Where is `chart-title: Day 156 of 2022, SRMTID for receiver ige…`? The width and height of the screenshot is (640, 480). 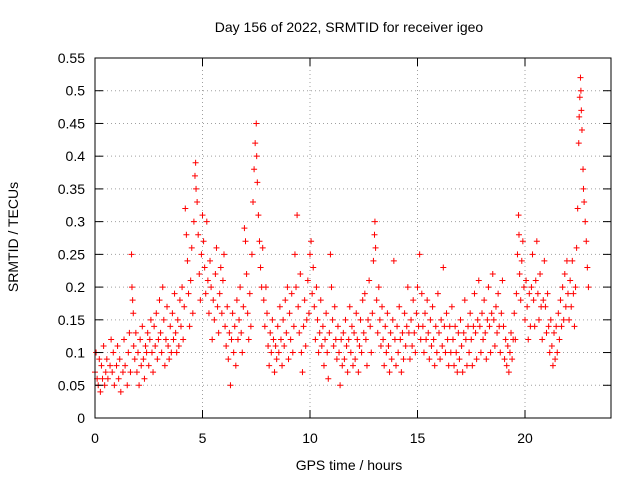
chart-title: Day 156 of 2022, SRMTID for receiver ige… is located at coordinates (349, 27).